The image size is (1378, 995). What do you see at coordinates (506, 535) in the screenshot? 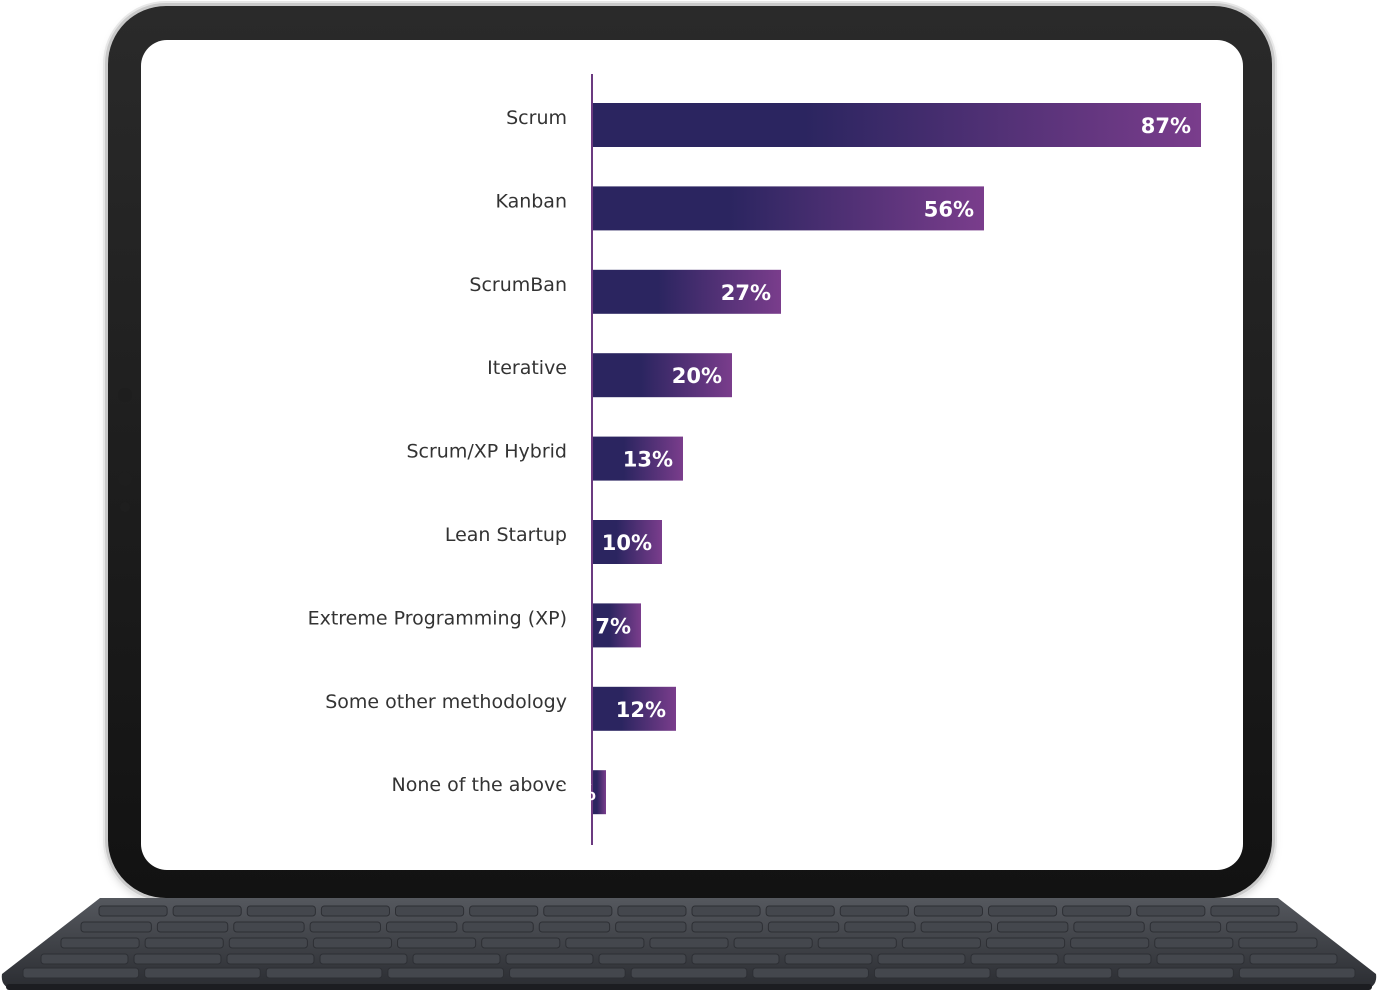
I see `category-label: Lean Startup` at bounding box center [506, 535].